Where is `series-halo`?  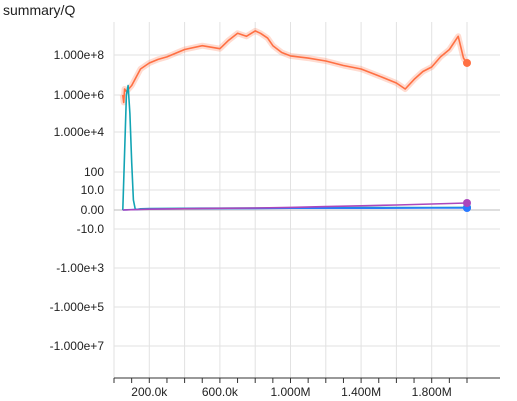 series-halo is located at coordinates (294, 66).